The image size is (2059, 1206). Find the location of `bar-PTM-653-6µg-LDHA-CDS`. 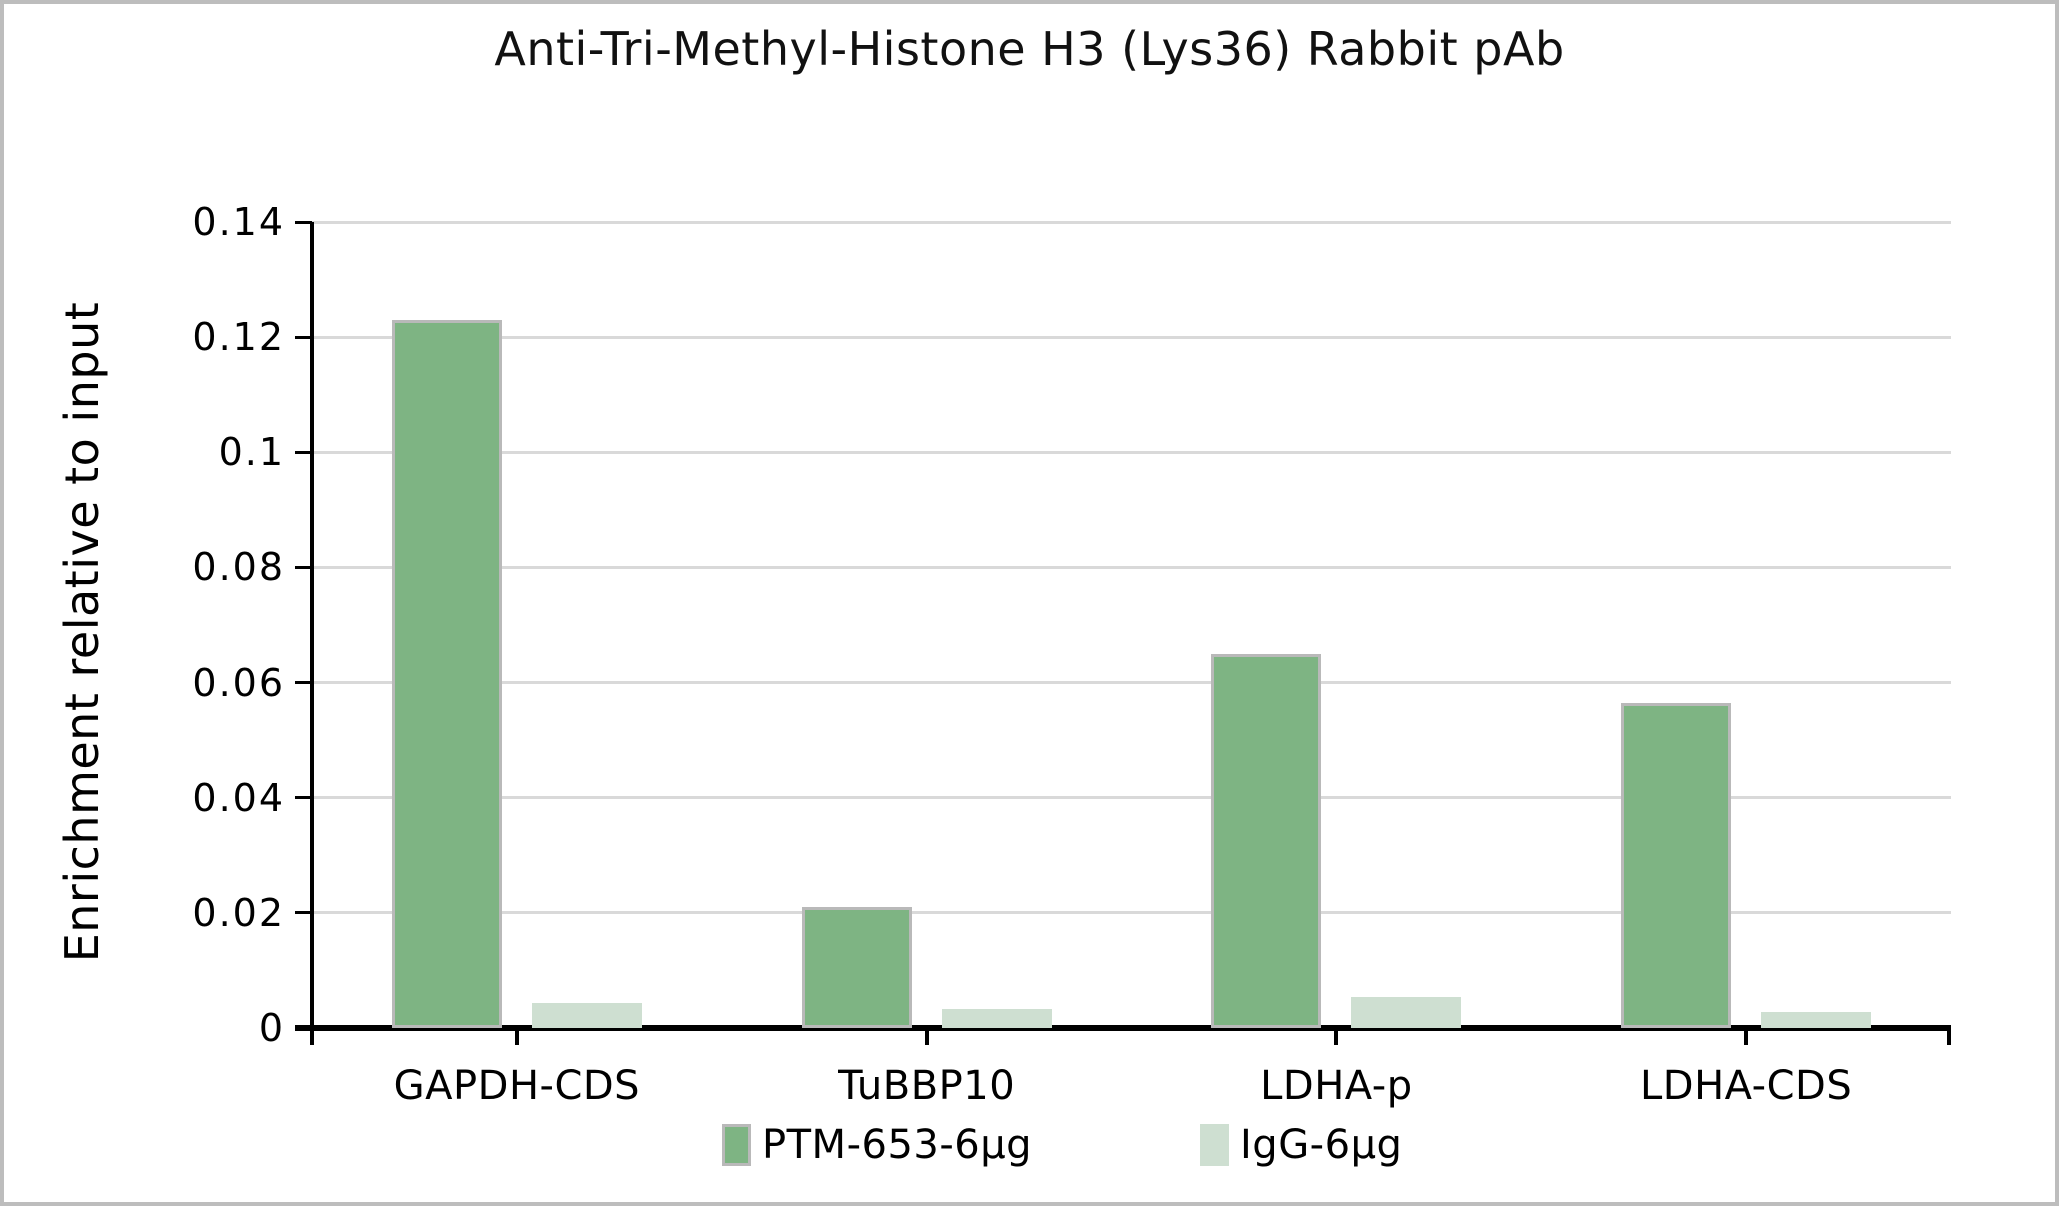

bar-PTM-653-6µg-LDHA-CDS is located at coordinates (1676, 865).